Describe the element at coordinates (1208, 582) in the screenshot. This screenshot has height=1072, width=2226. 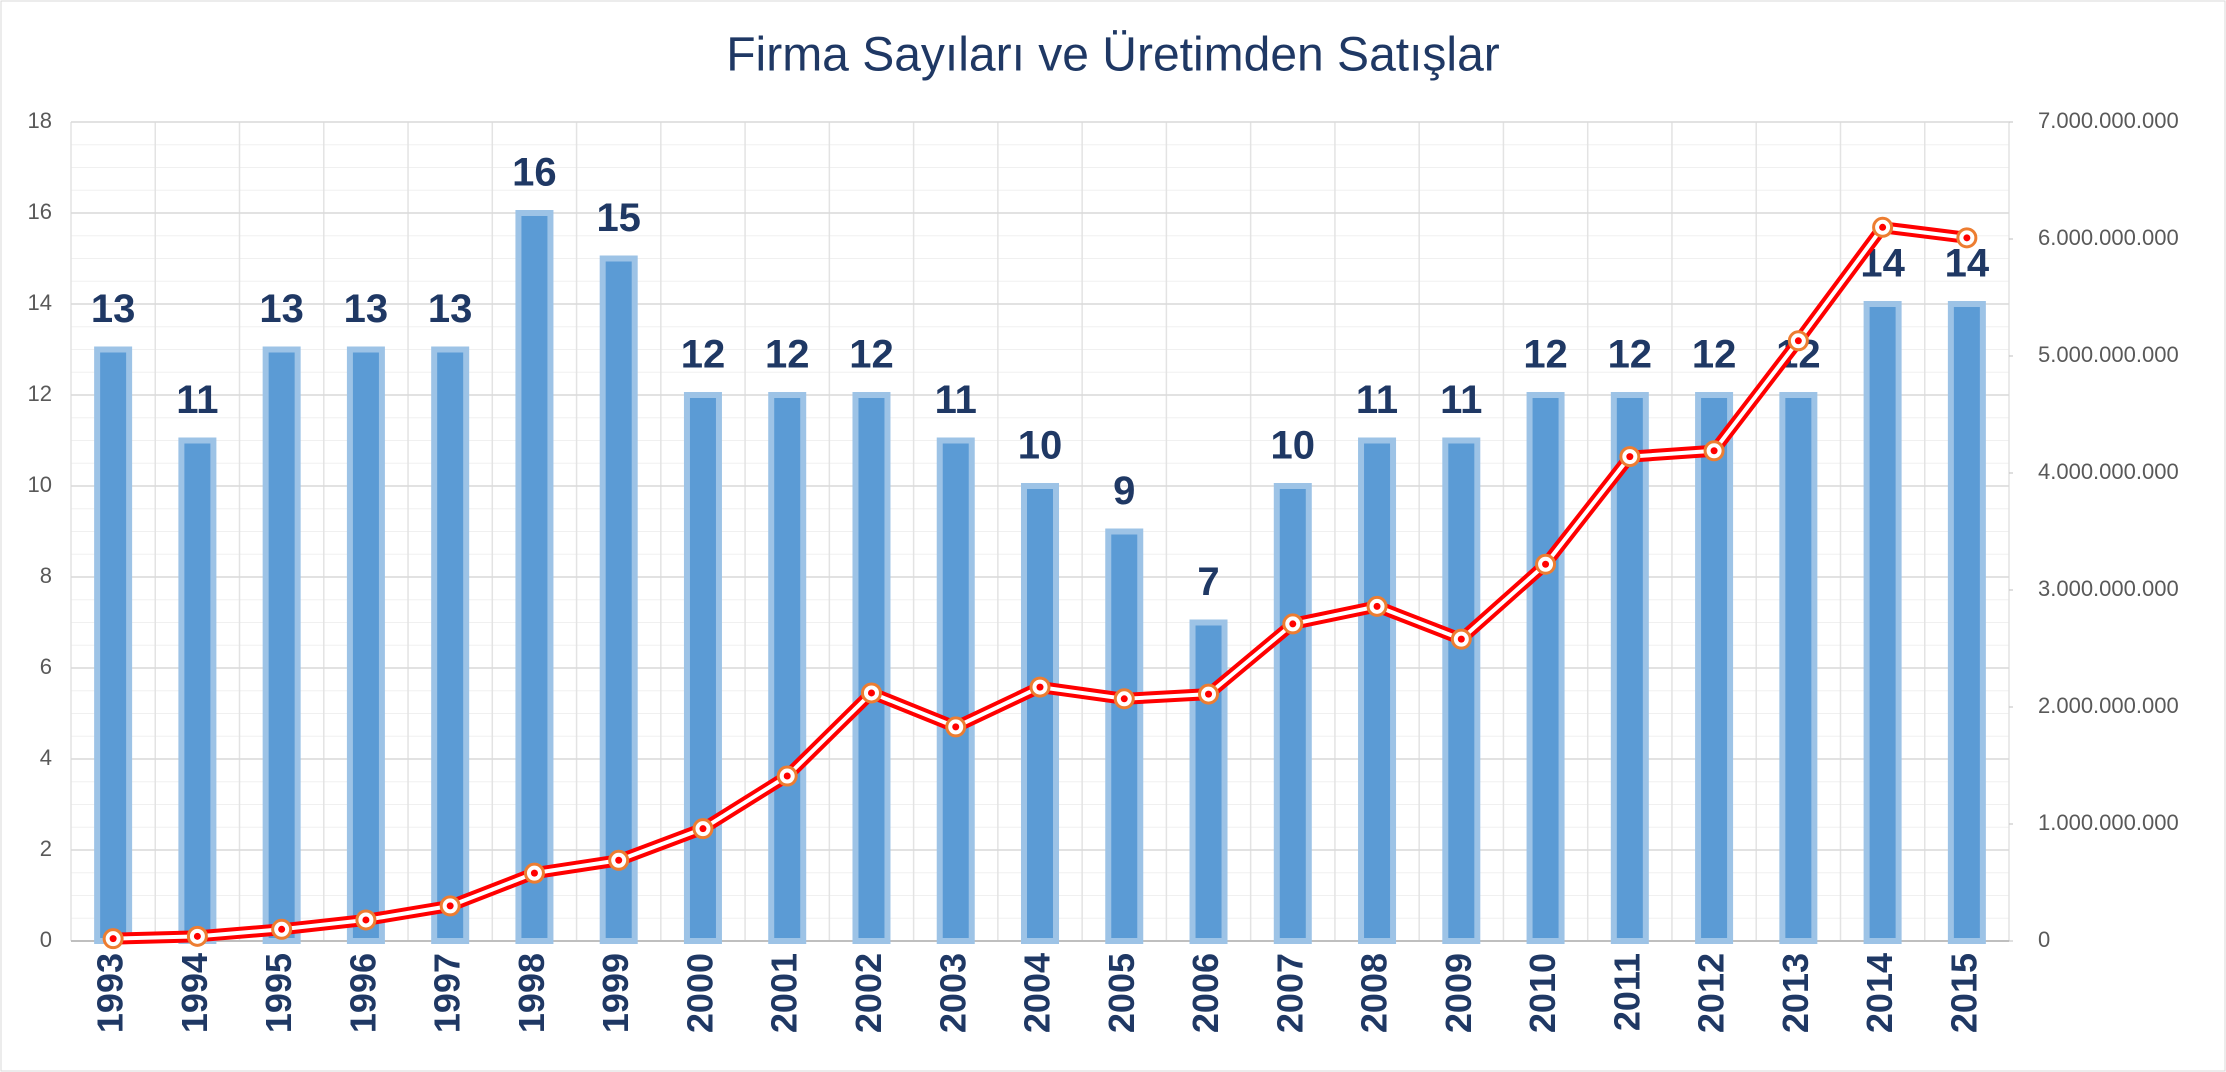
I see `data-label: 7` at that location.